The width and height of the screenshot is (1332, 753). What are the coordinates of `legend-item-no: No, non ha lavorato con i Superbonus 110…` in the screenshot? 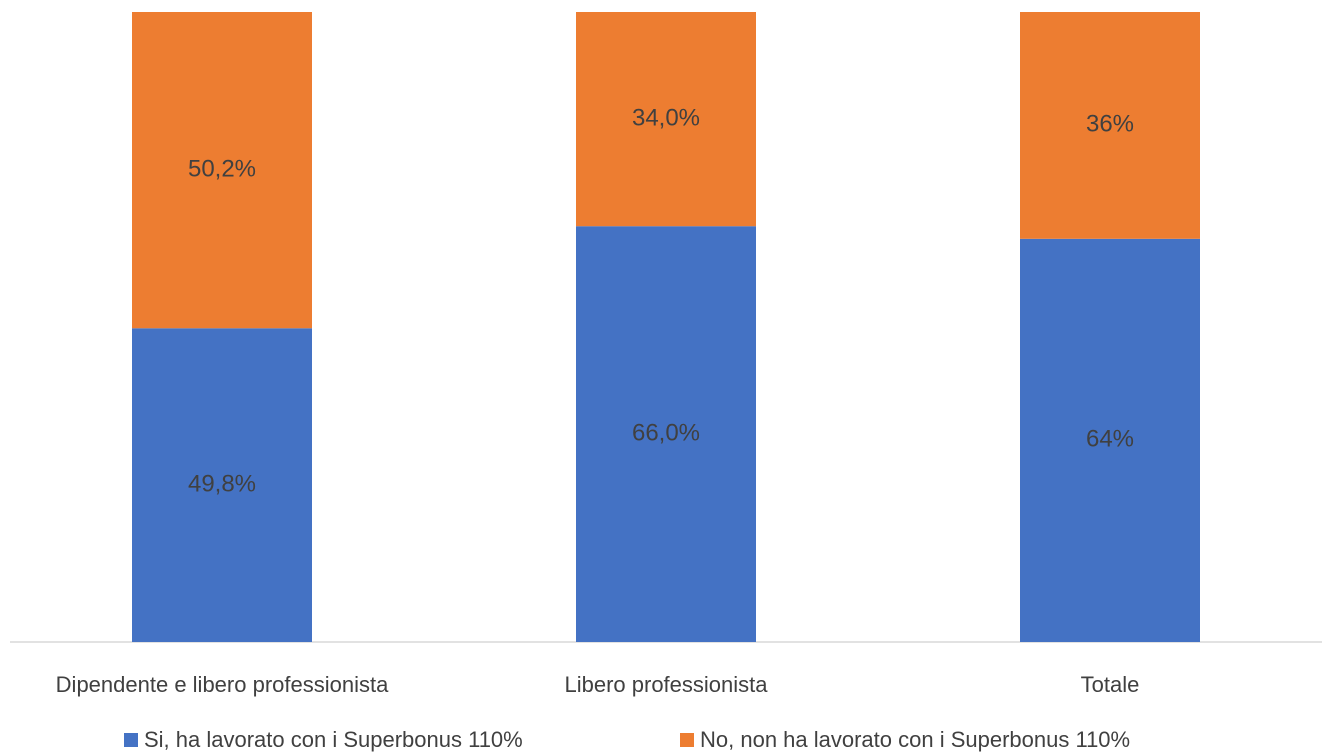 It's located at (905, 740).